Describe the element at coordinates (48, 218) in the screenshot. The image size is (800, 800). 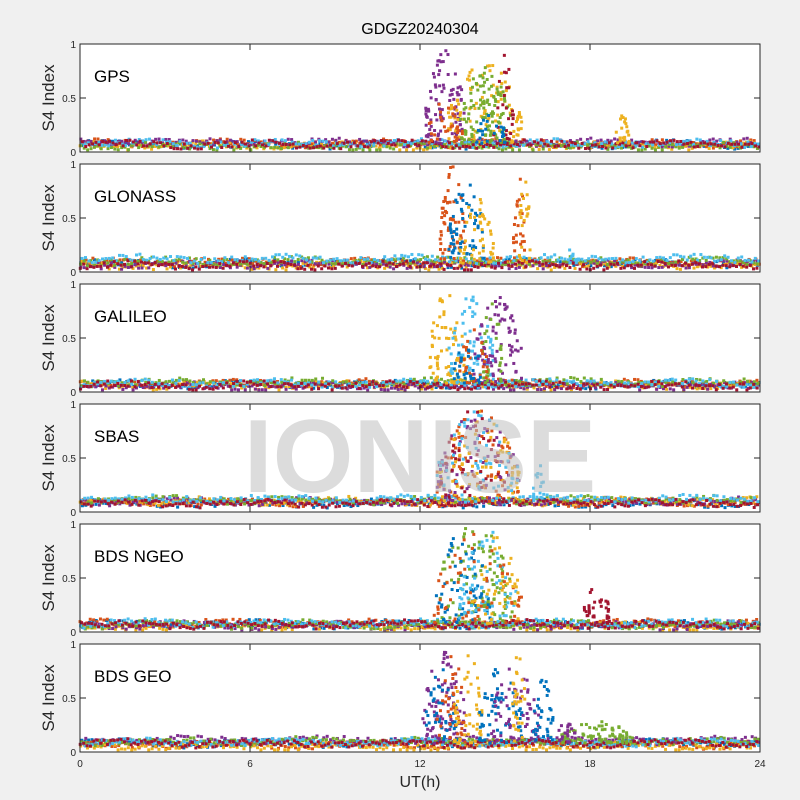
I see `y-axis-label: S4 Index` at that location.